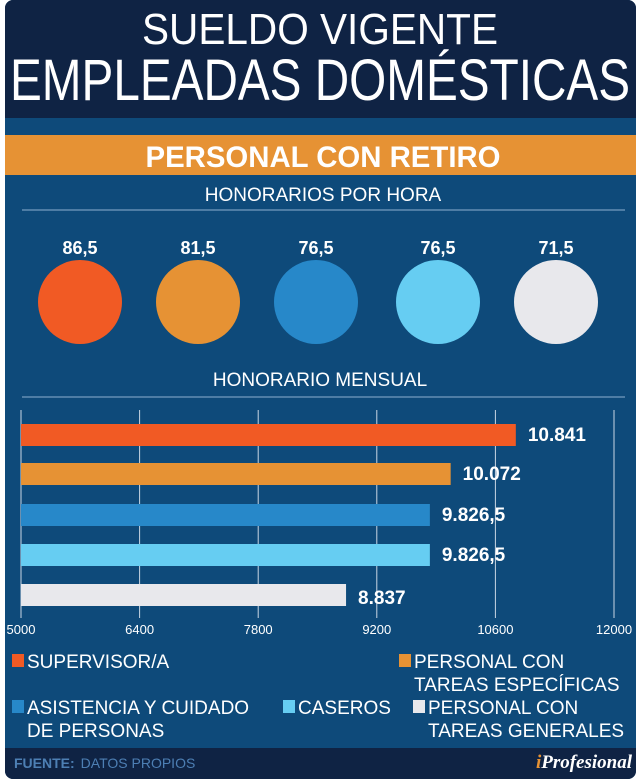  I want to click on bar-value-label: 10.072, so click(492, 474).